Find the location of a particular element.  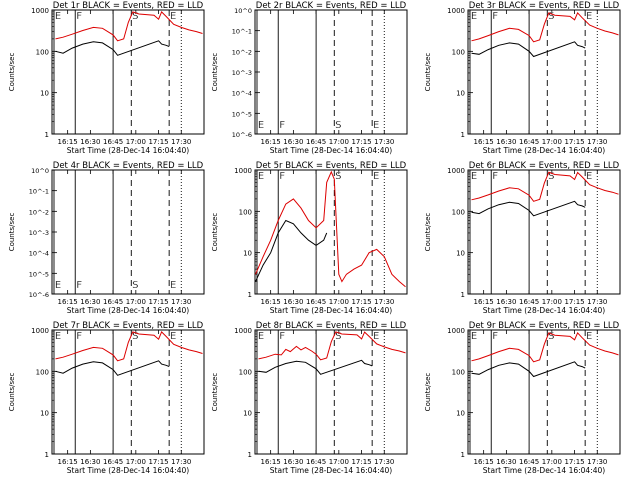

plot-frame is located at coordinates (544, 392).